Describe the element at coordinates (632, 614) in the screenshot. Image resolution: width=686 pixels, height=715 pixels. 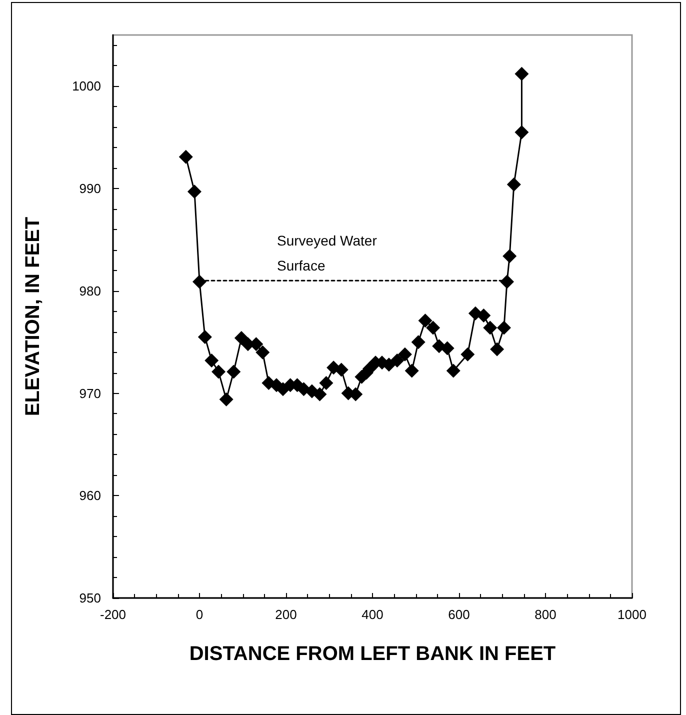
I see `x-tick-label: 1000` at that location.